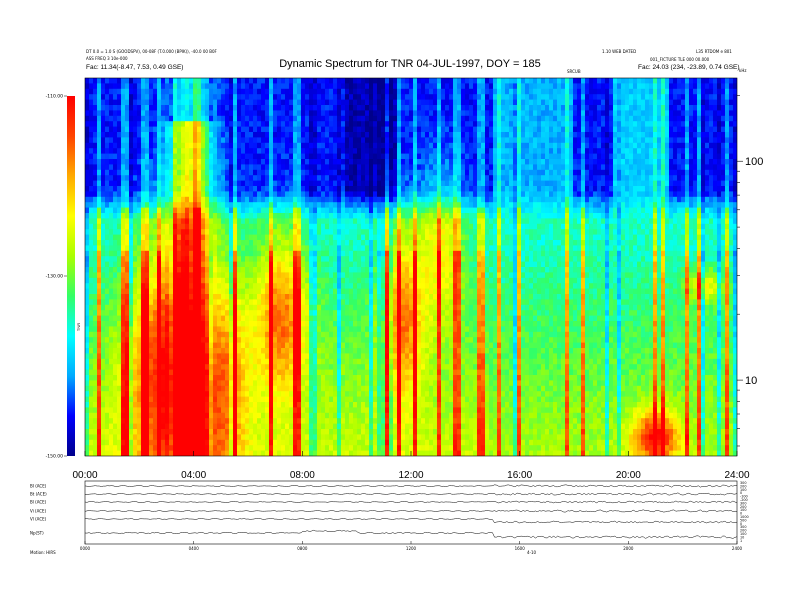 This screenshot has width=792, height=612. I want to click on fac-right: Fac: 24.03 (234, -23.89, 0.74 GSE), so click(689, 67).